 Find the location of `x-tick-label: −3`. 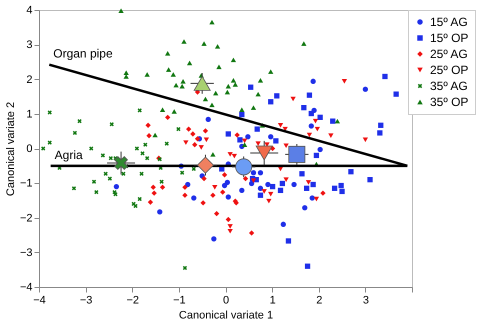

x-tick-label: −3 is located at coordinates (86, 300).